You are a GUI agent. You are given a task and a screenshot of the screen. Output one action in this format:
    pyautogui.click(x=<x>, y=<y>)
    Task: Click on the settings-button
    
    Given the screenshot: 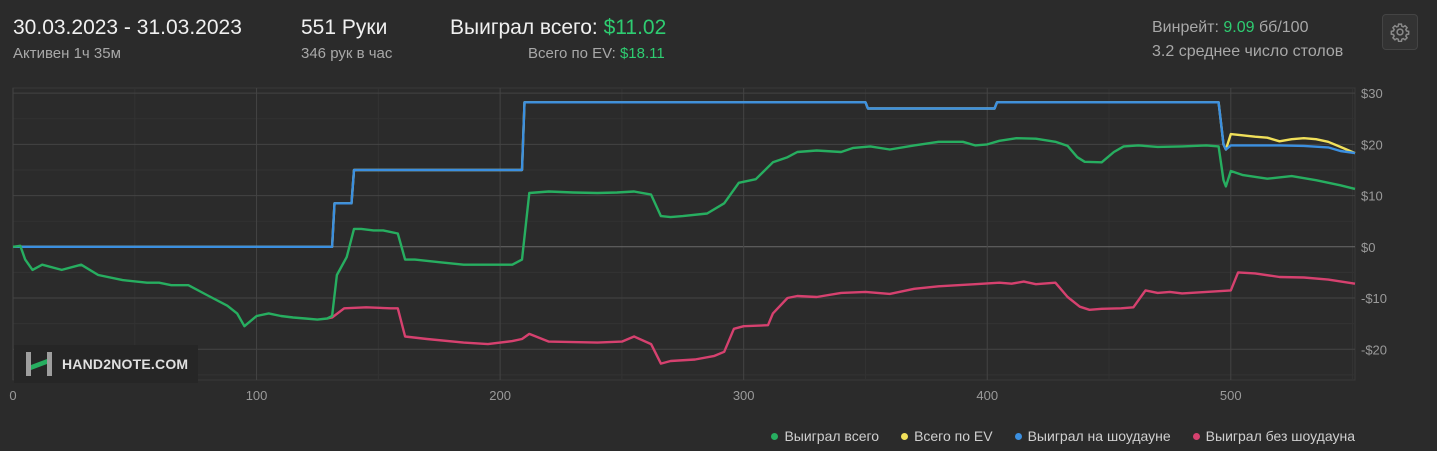 What is the action you would take?
    pyautogui.click(x=1400, y=32)
    